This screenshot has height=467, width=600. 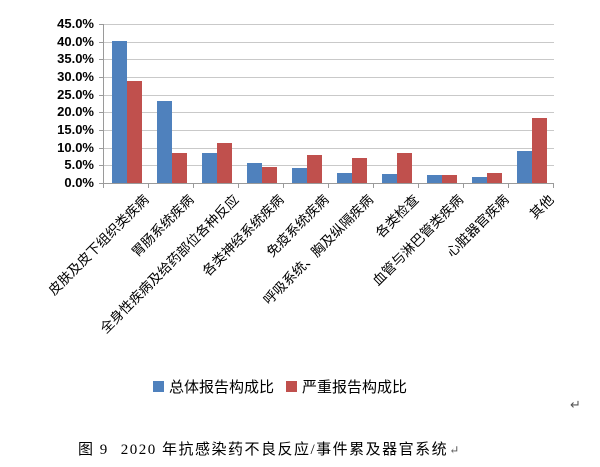 What do you see at coordinates (284, 450) in the screenshot?
I see `figure-title: 2020 年抗感染药不良反应/事件累及器官系统` at bounding box center [284, 450].